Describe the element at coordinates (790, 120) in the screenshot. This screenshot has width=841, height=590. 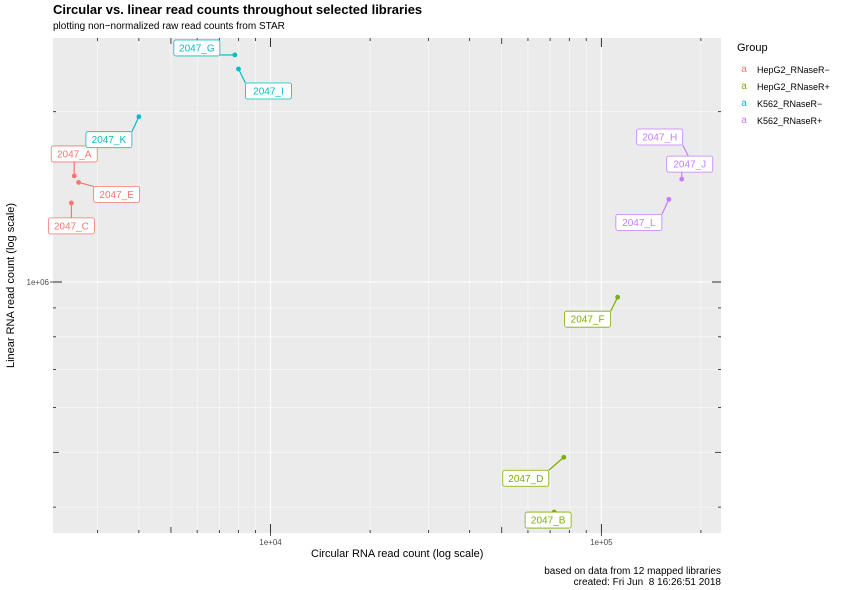
I see `legend-item-label: K562_RNaseR+` at that location.